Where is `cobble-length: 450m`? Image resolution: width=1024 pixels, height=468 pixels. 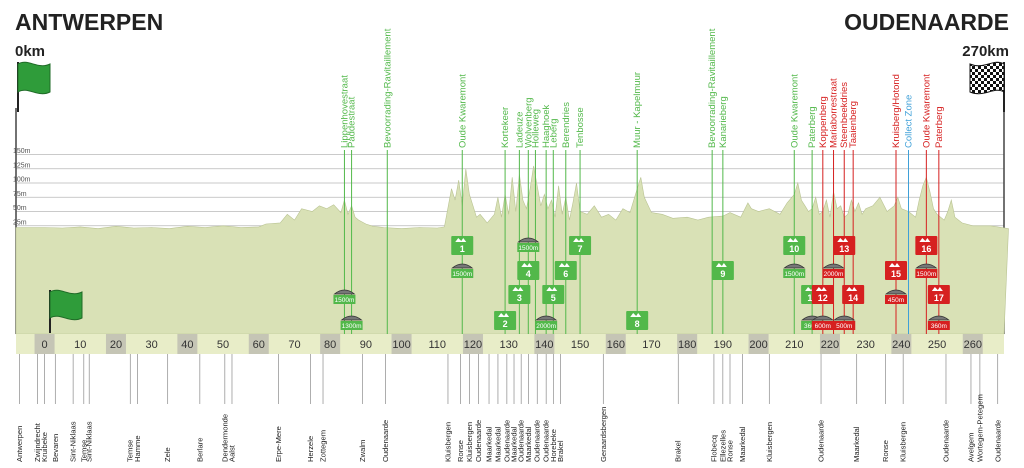 cobble-length: 450m is located at coordinates (896, 300).